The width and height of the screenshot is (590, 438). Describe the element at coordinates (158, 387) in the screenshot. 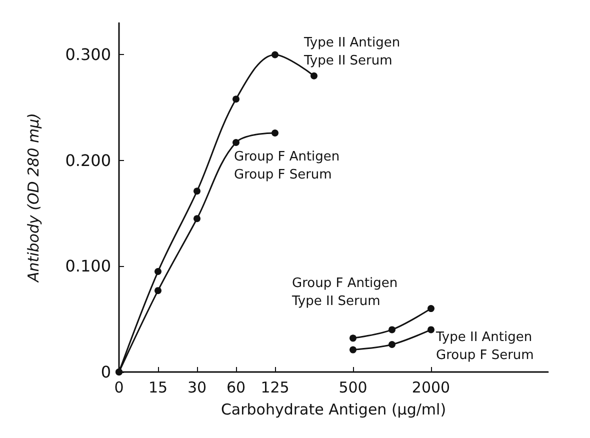

I see `x-tick-label: 15` at that location.